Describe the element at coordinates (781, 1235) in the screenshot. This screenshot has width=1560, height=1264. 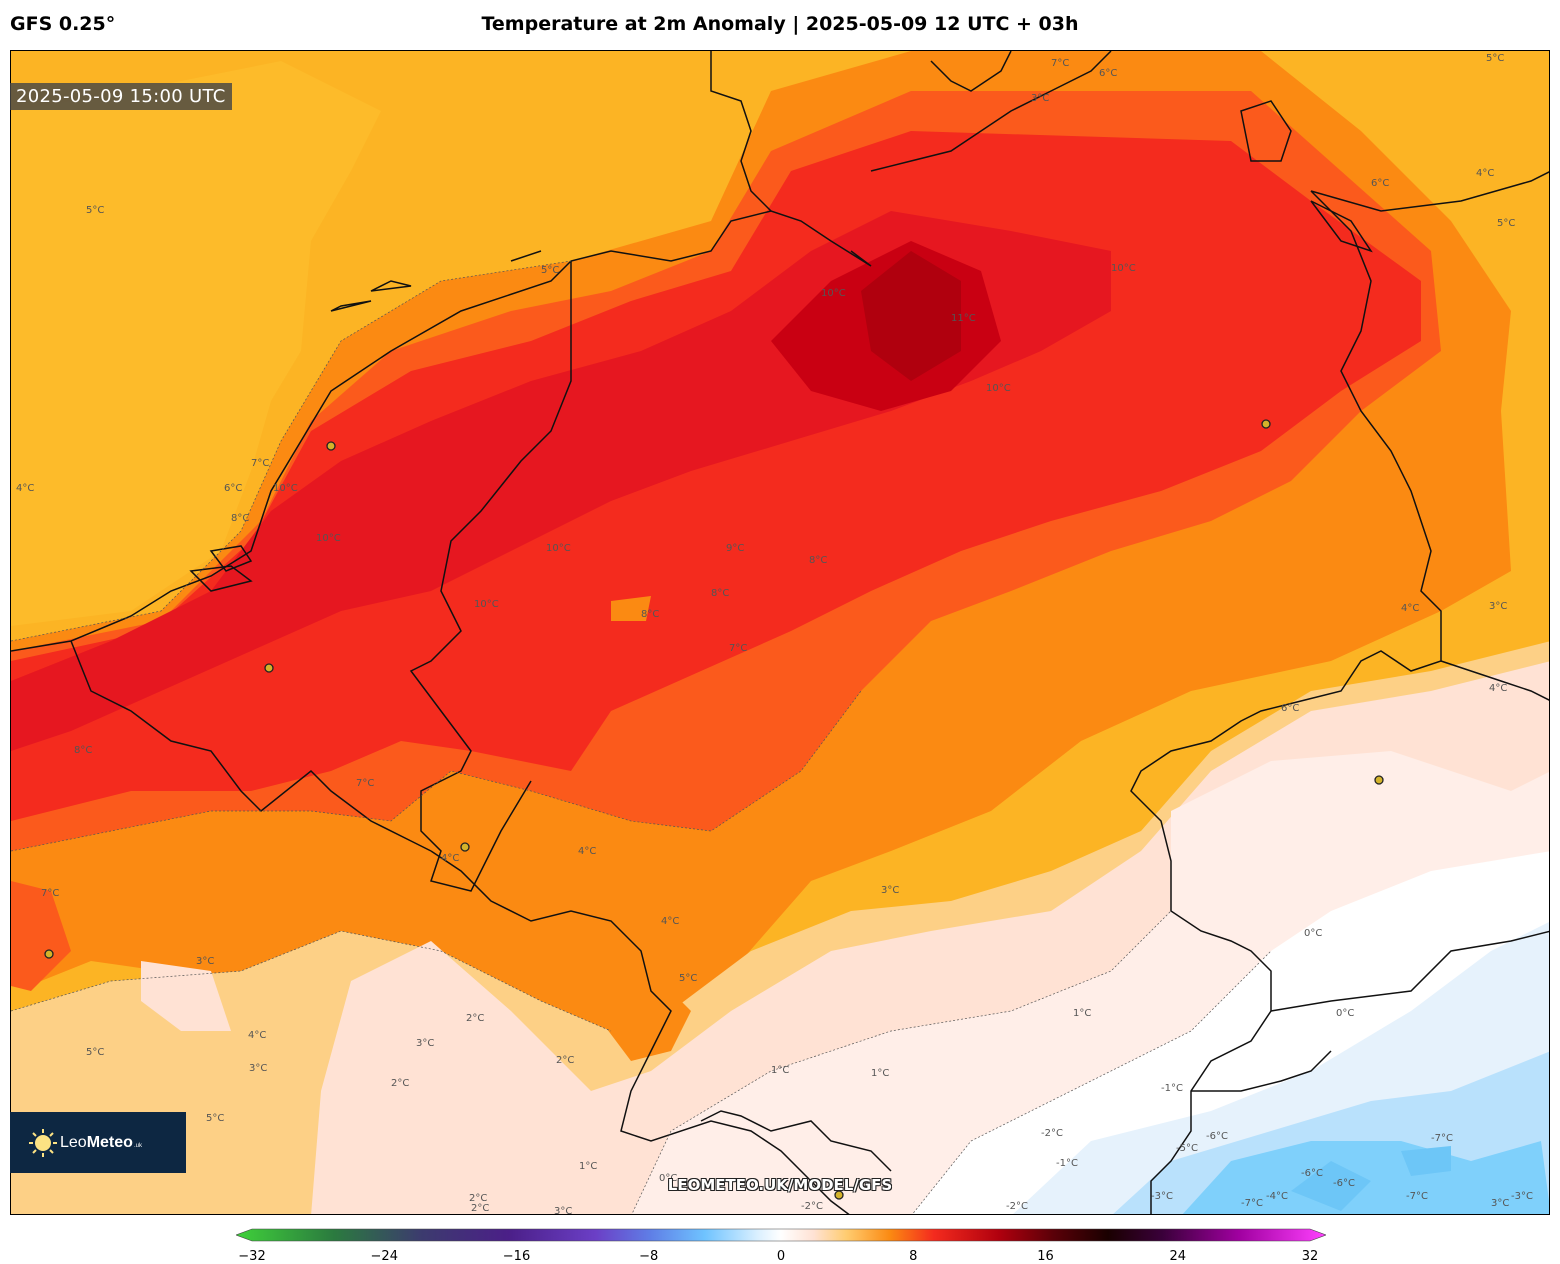
I see `colorbar-body` at that location.